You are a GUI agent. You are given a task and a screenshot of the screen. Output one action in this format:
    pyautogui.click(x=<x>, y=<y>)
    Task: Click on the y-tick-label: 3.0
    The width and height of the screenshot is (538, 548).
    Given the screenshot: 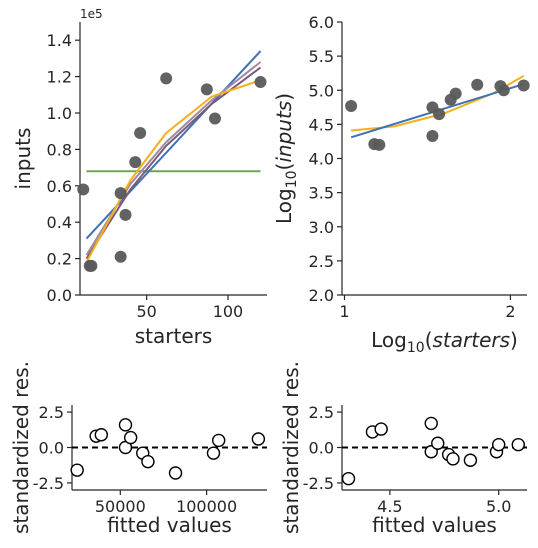 What is the action you would take?
    pyautogui.click(x=321, y=227)
    